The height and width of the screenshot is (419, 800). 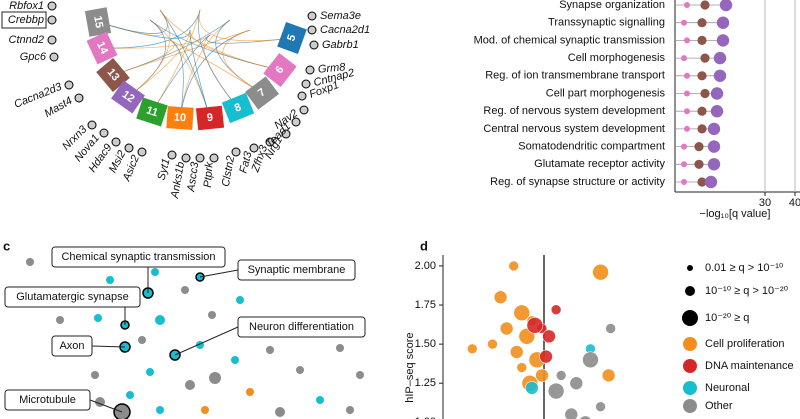 What do you see at coordinates (26, 40) in the screenshot?
I see `gene-label: Ctnnd2` at bounding box center [26, 40].